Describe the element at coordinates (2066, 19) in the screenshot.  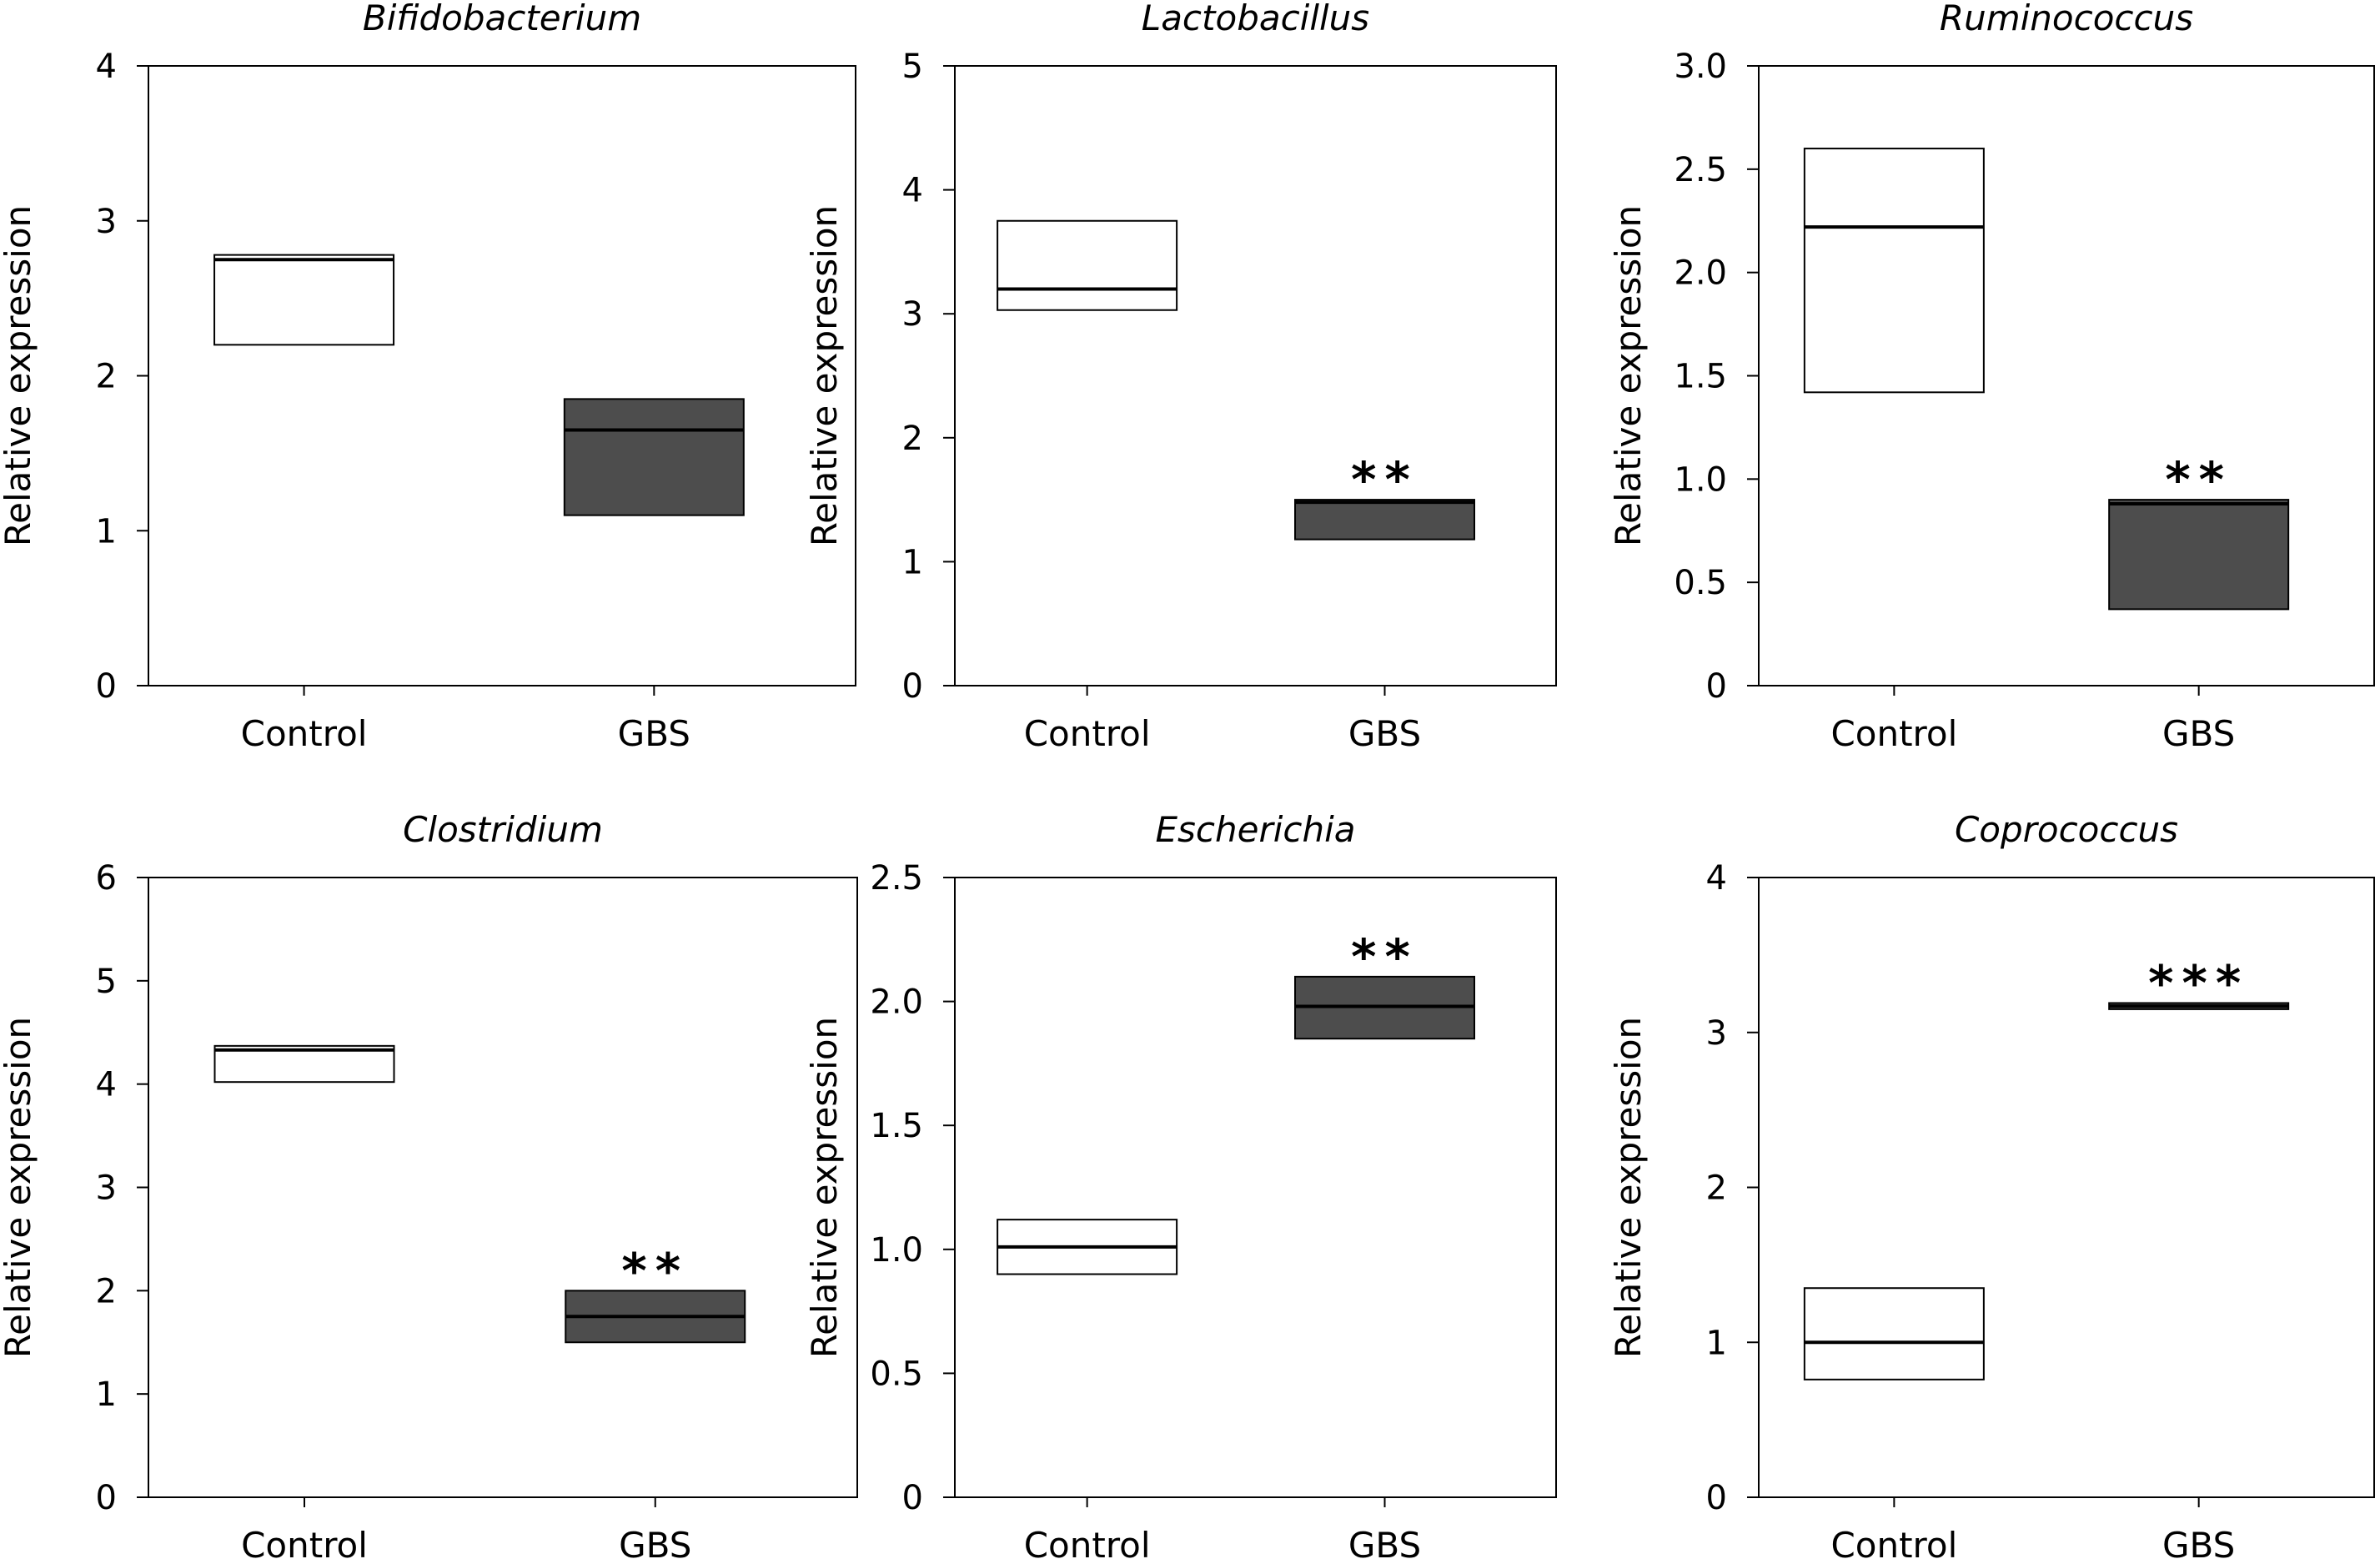
I see `chart-title: Ruminococcus` at that location.